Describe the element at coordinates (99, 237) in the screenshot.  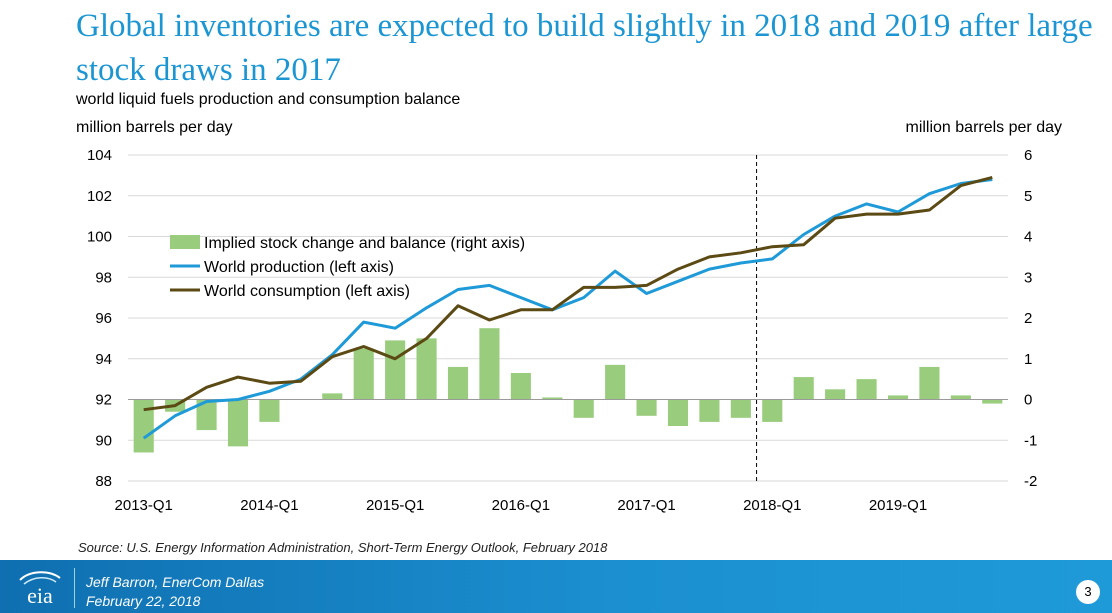
I see `left-tick-label: 100` at that location.